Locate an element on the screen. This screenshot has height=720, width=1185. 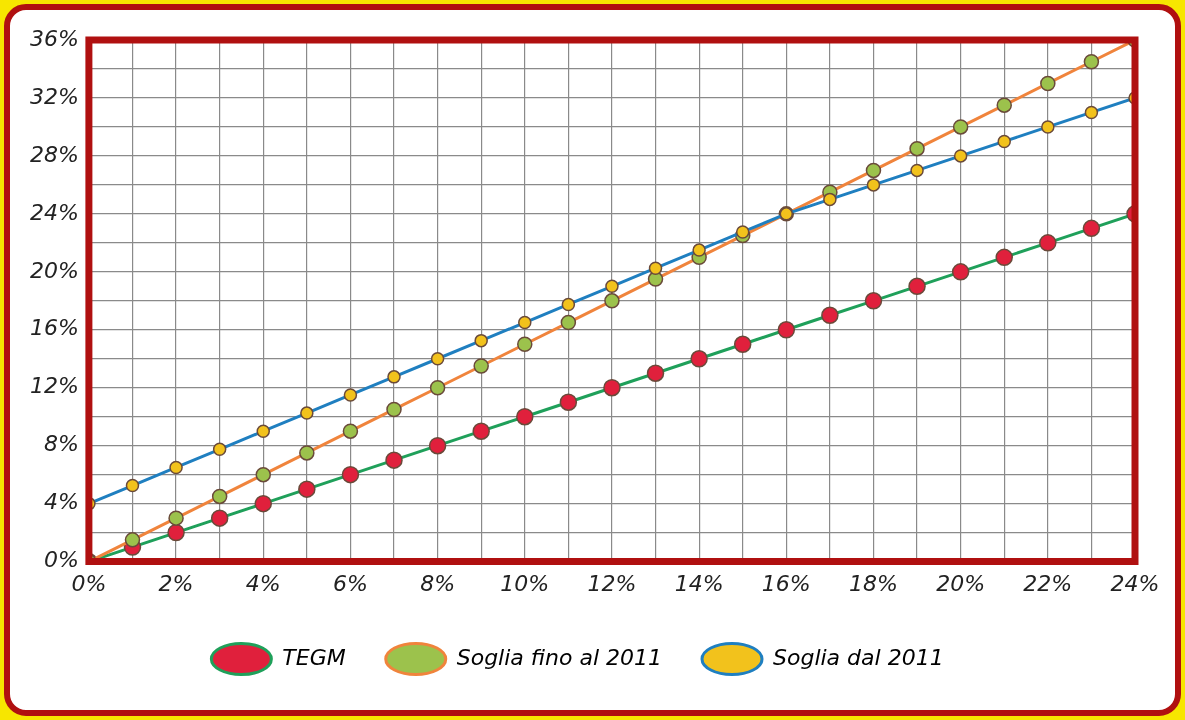
x-tick-label: 14% is located at coordinates (699, 583).